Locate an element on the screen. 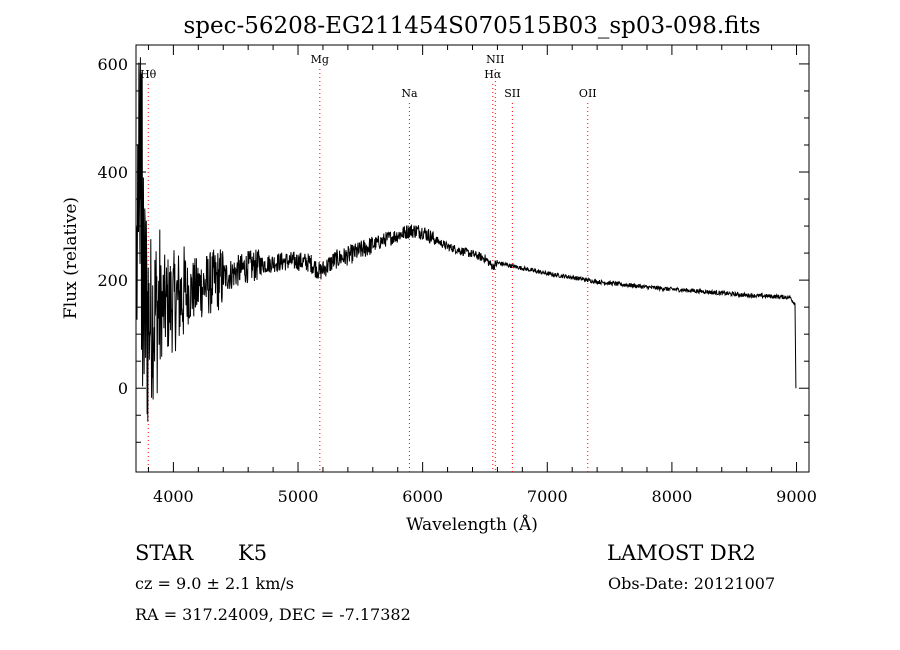  line-label: OII is located at coordinates (588, 93).